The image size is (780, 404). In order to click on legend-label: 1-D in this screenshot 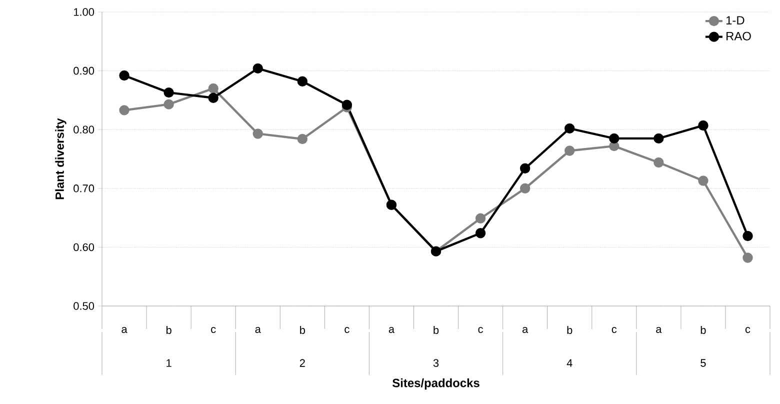, I will do `click(735, 20)`.